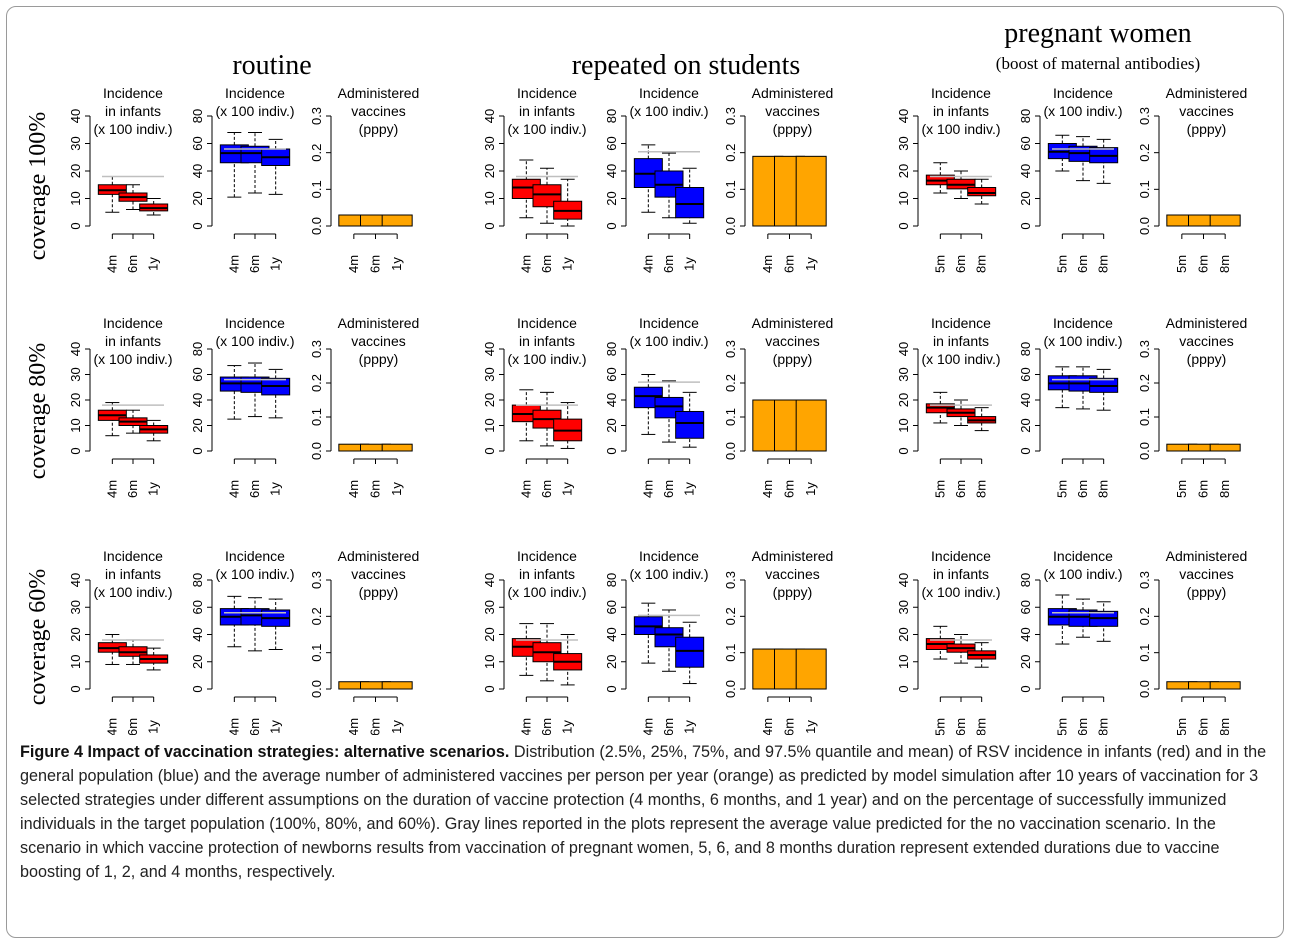  I want to click on scenario-title: pregnant women, so click(1097, 33).